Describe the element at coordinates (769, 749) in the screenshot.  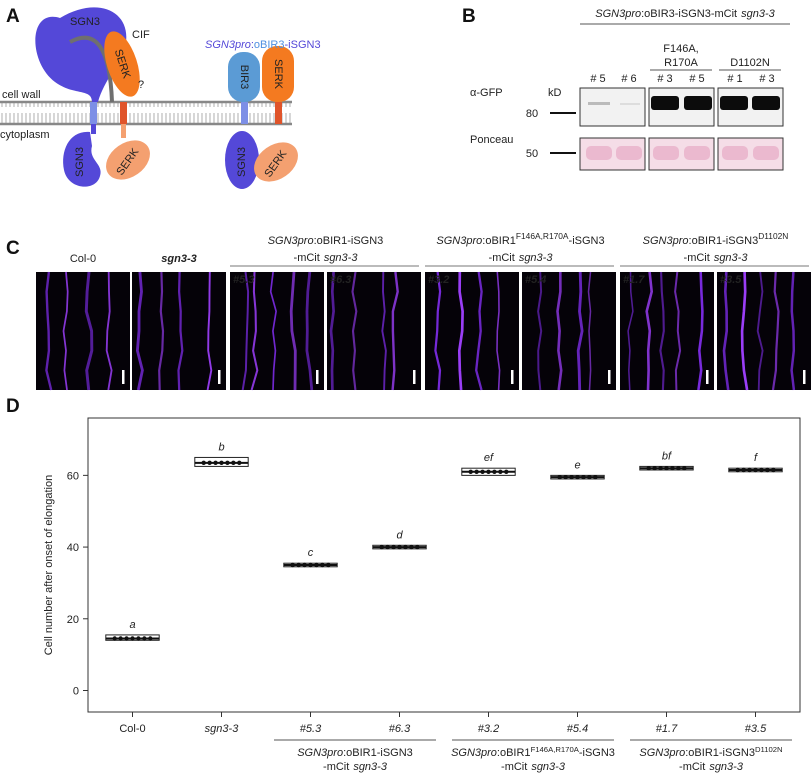
I see `text-part: D1102N` at that location.